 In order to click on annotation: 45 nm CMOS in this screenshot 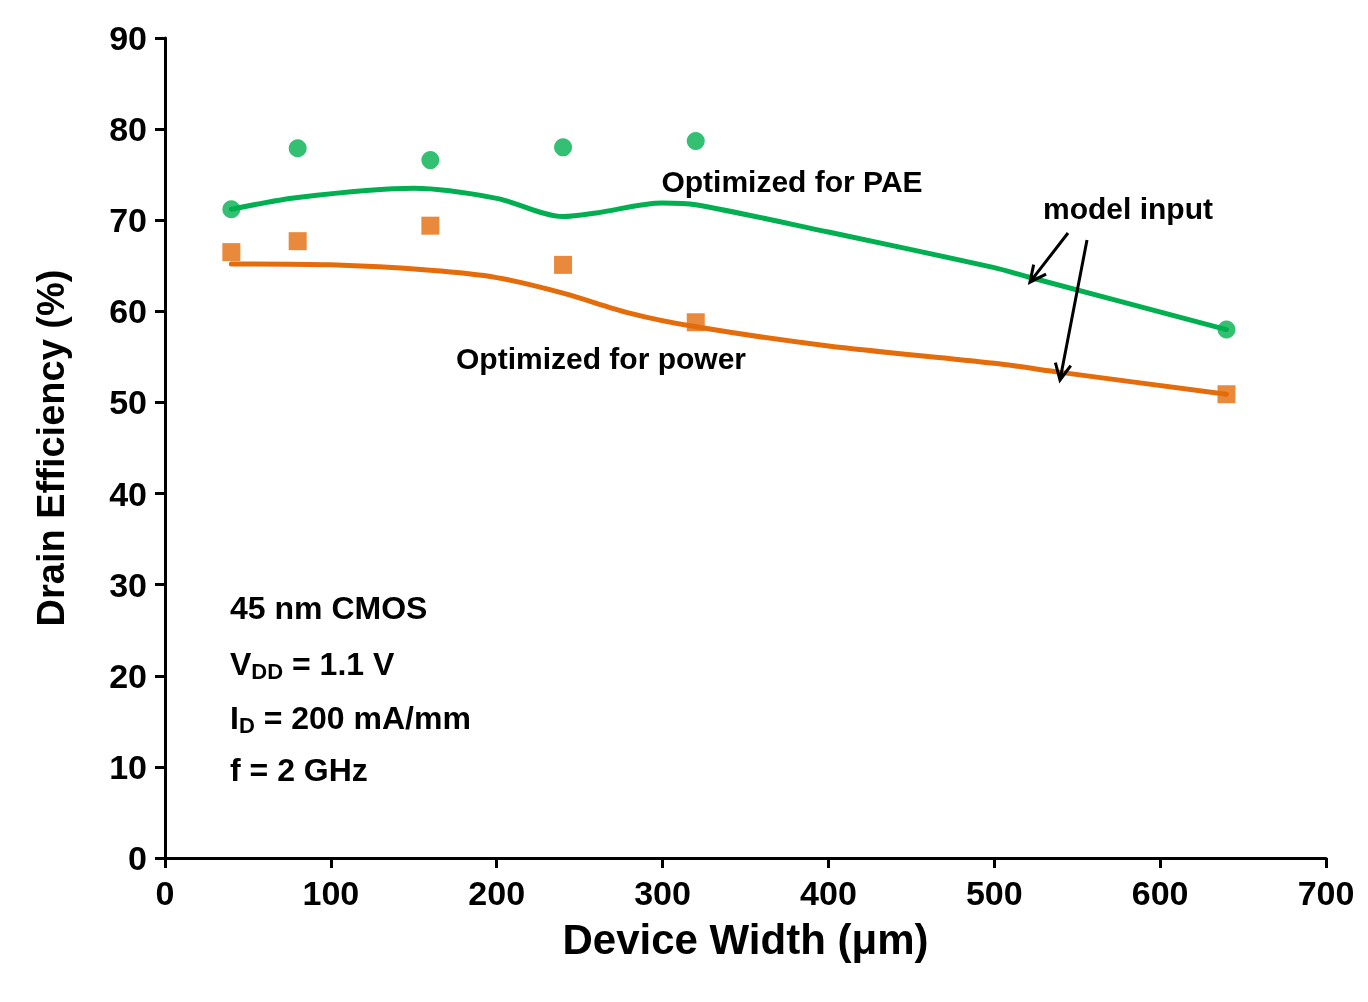, I will do `click(329, 608)`.